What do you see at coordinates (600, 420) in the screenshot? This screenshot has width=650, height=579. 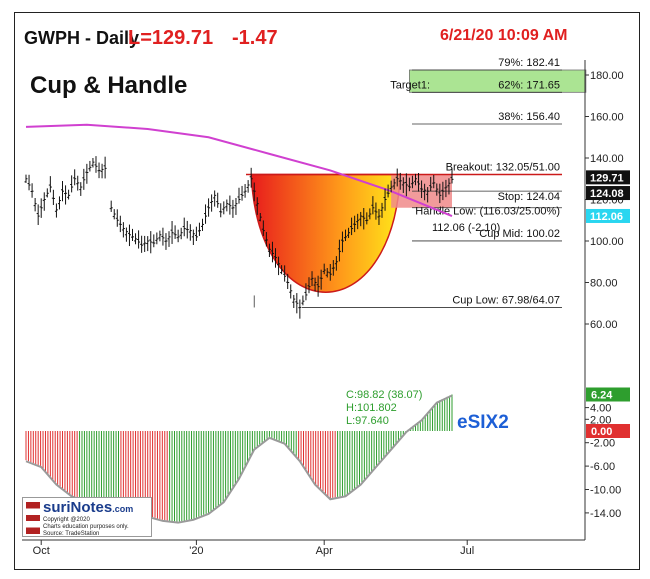 I see `osc-axis-label: 2.00` at bounding box center [600, 420].